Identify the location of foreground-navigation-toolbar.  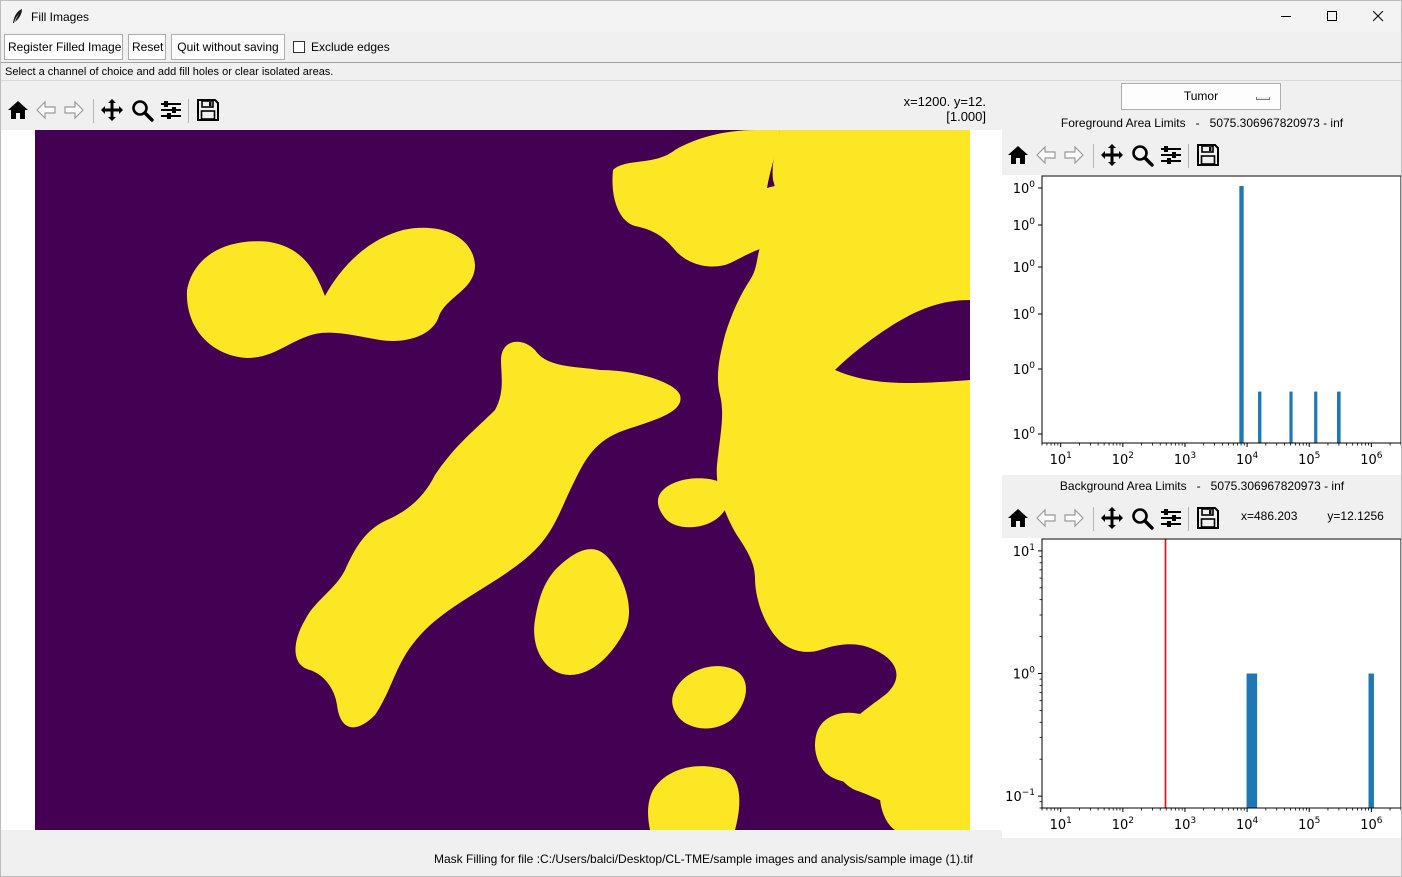
(1120, 157).